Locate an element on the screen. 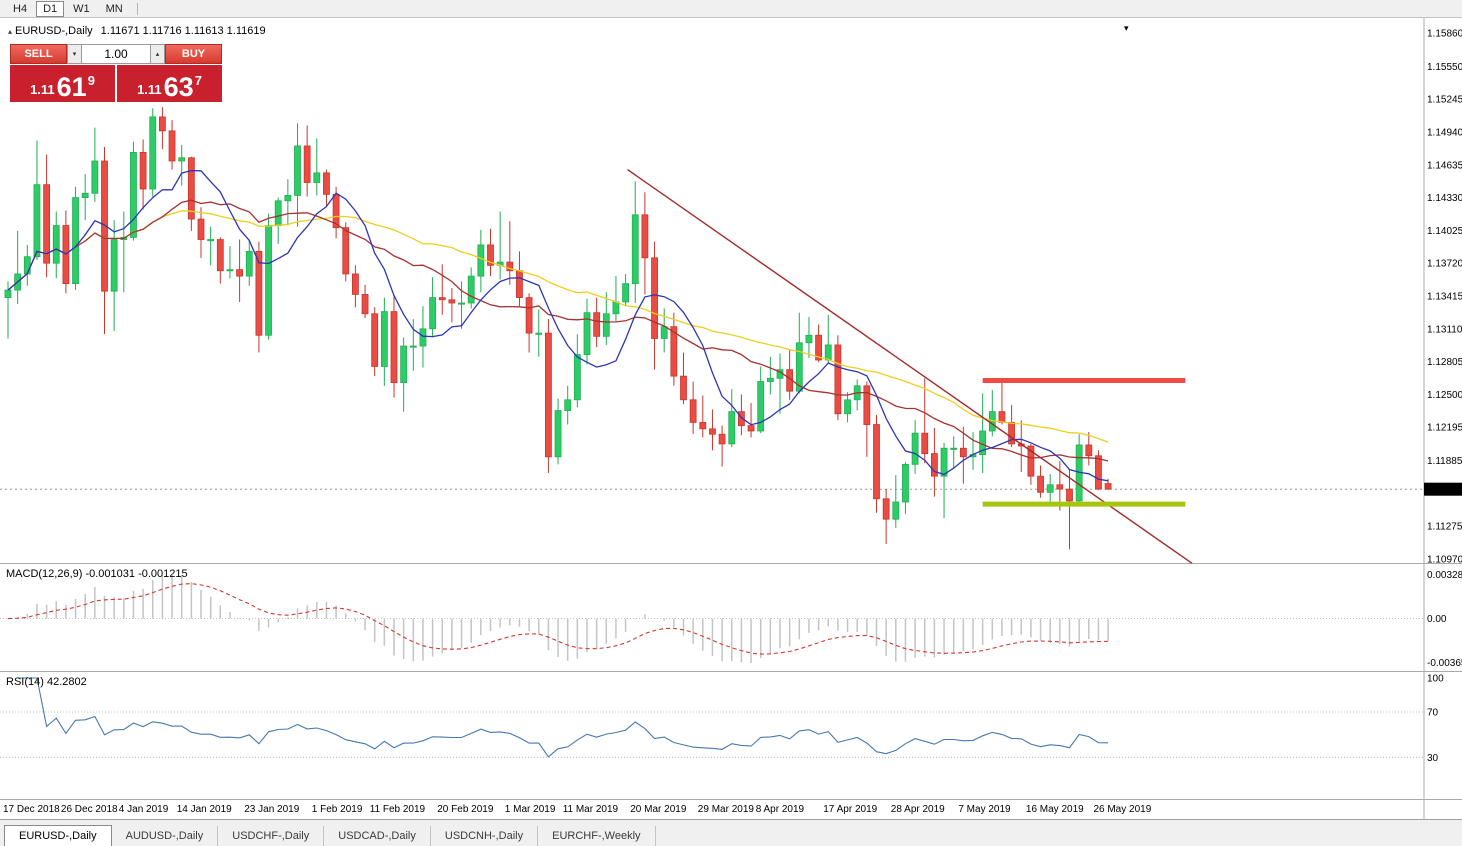 The height and width of the screenshot is (846, 1462). date-axis-label: 26 May 2019 is located at coordinates (1122, 809).